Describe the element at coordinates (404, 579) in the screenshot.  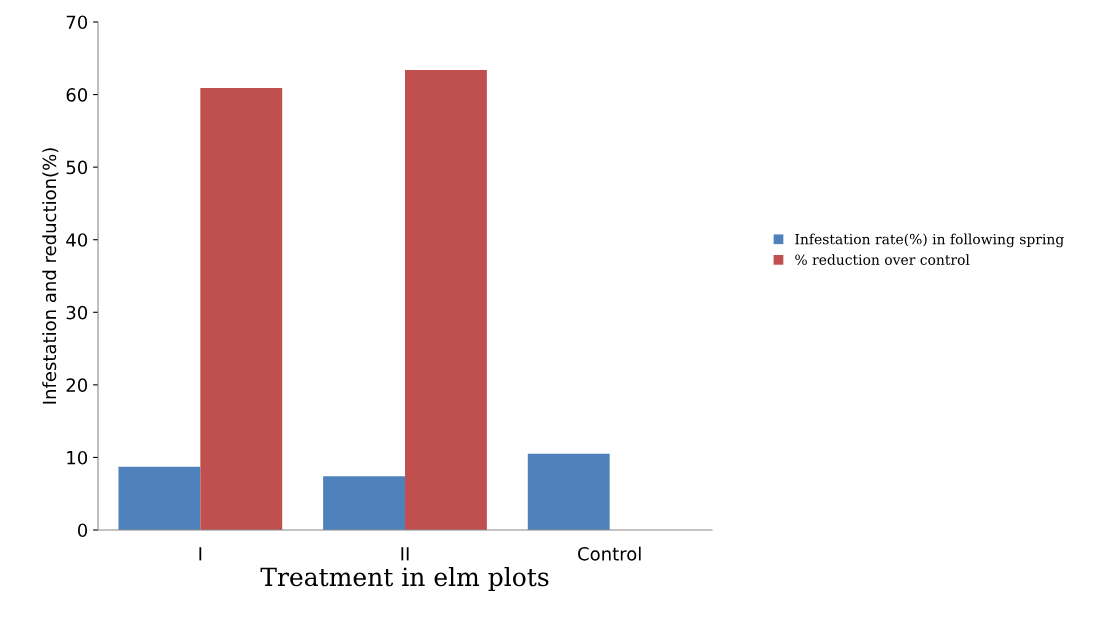
I see `x-axis-title: Treatment in elm plots` at that location.